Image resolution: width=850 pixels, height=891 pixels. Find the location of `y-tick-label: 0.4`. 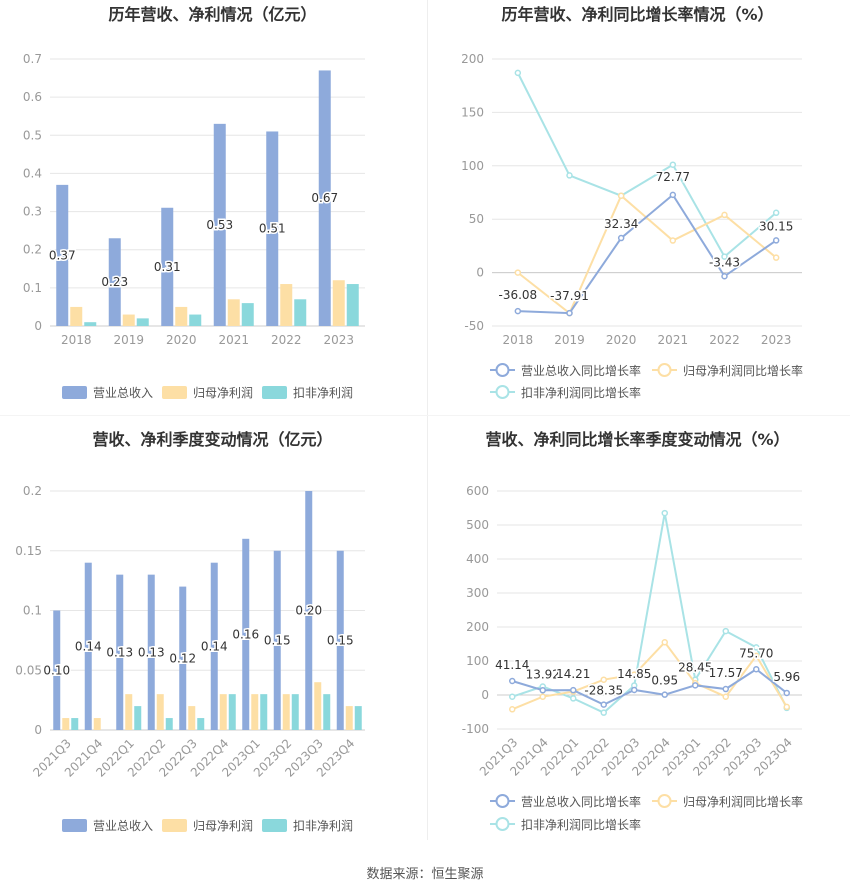

y-tick-label: 0.4 is located at coordinates (32, 173).